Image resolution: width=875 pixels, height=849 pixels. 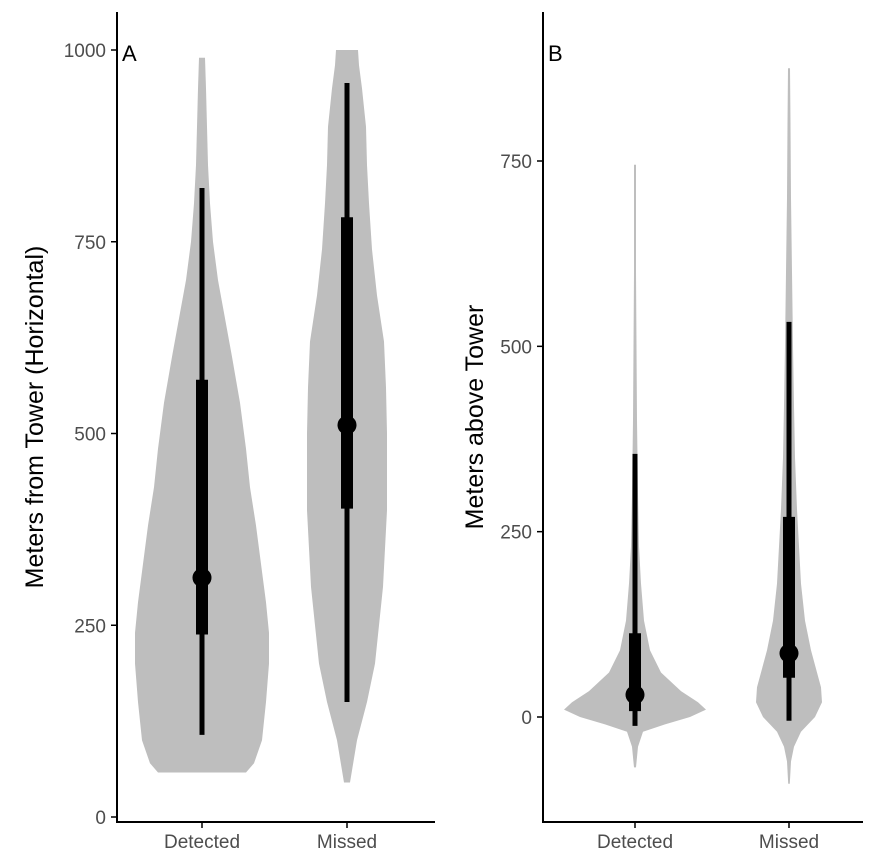 What do you see at coordinates (635, 840) in the screenshot?
I see `panel-b-category-label: Detected` at bounding box center [635, 840].